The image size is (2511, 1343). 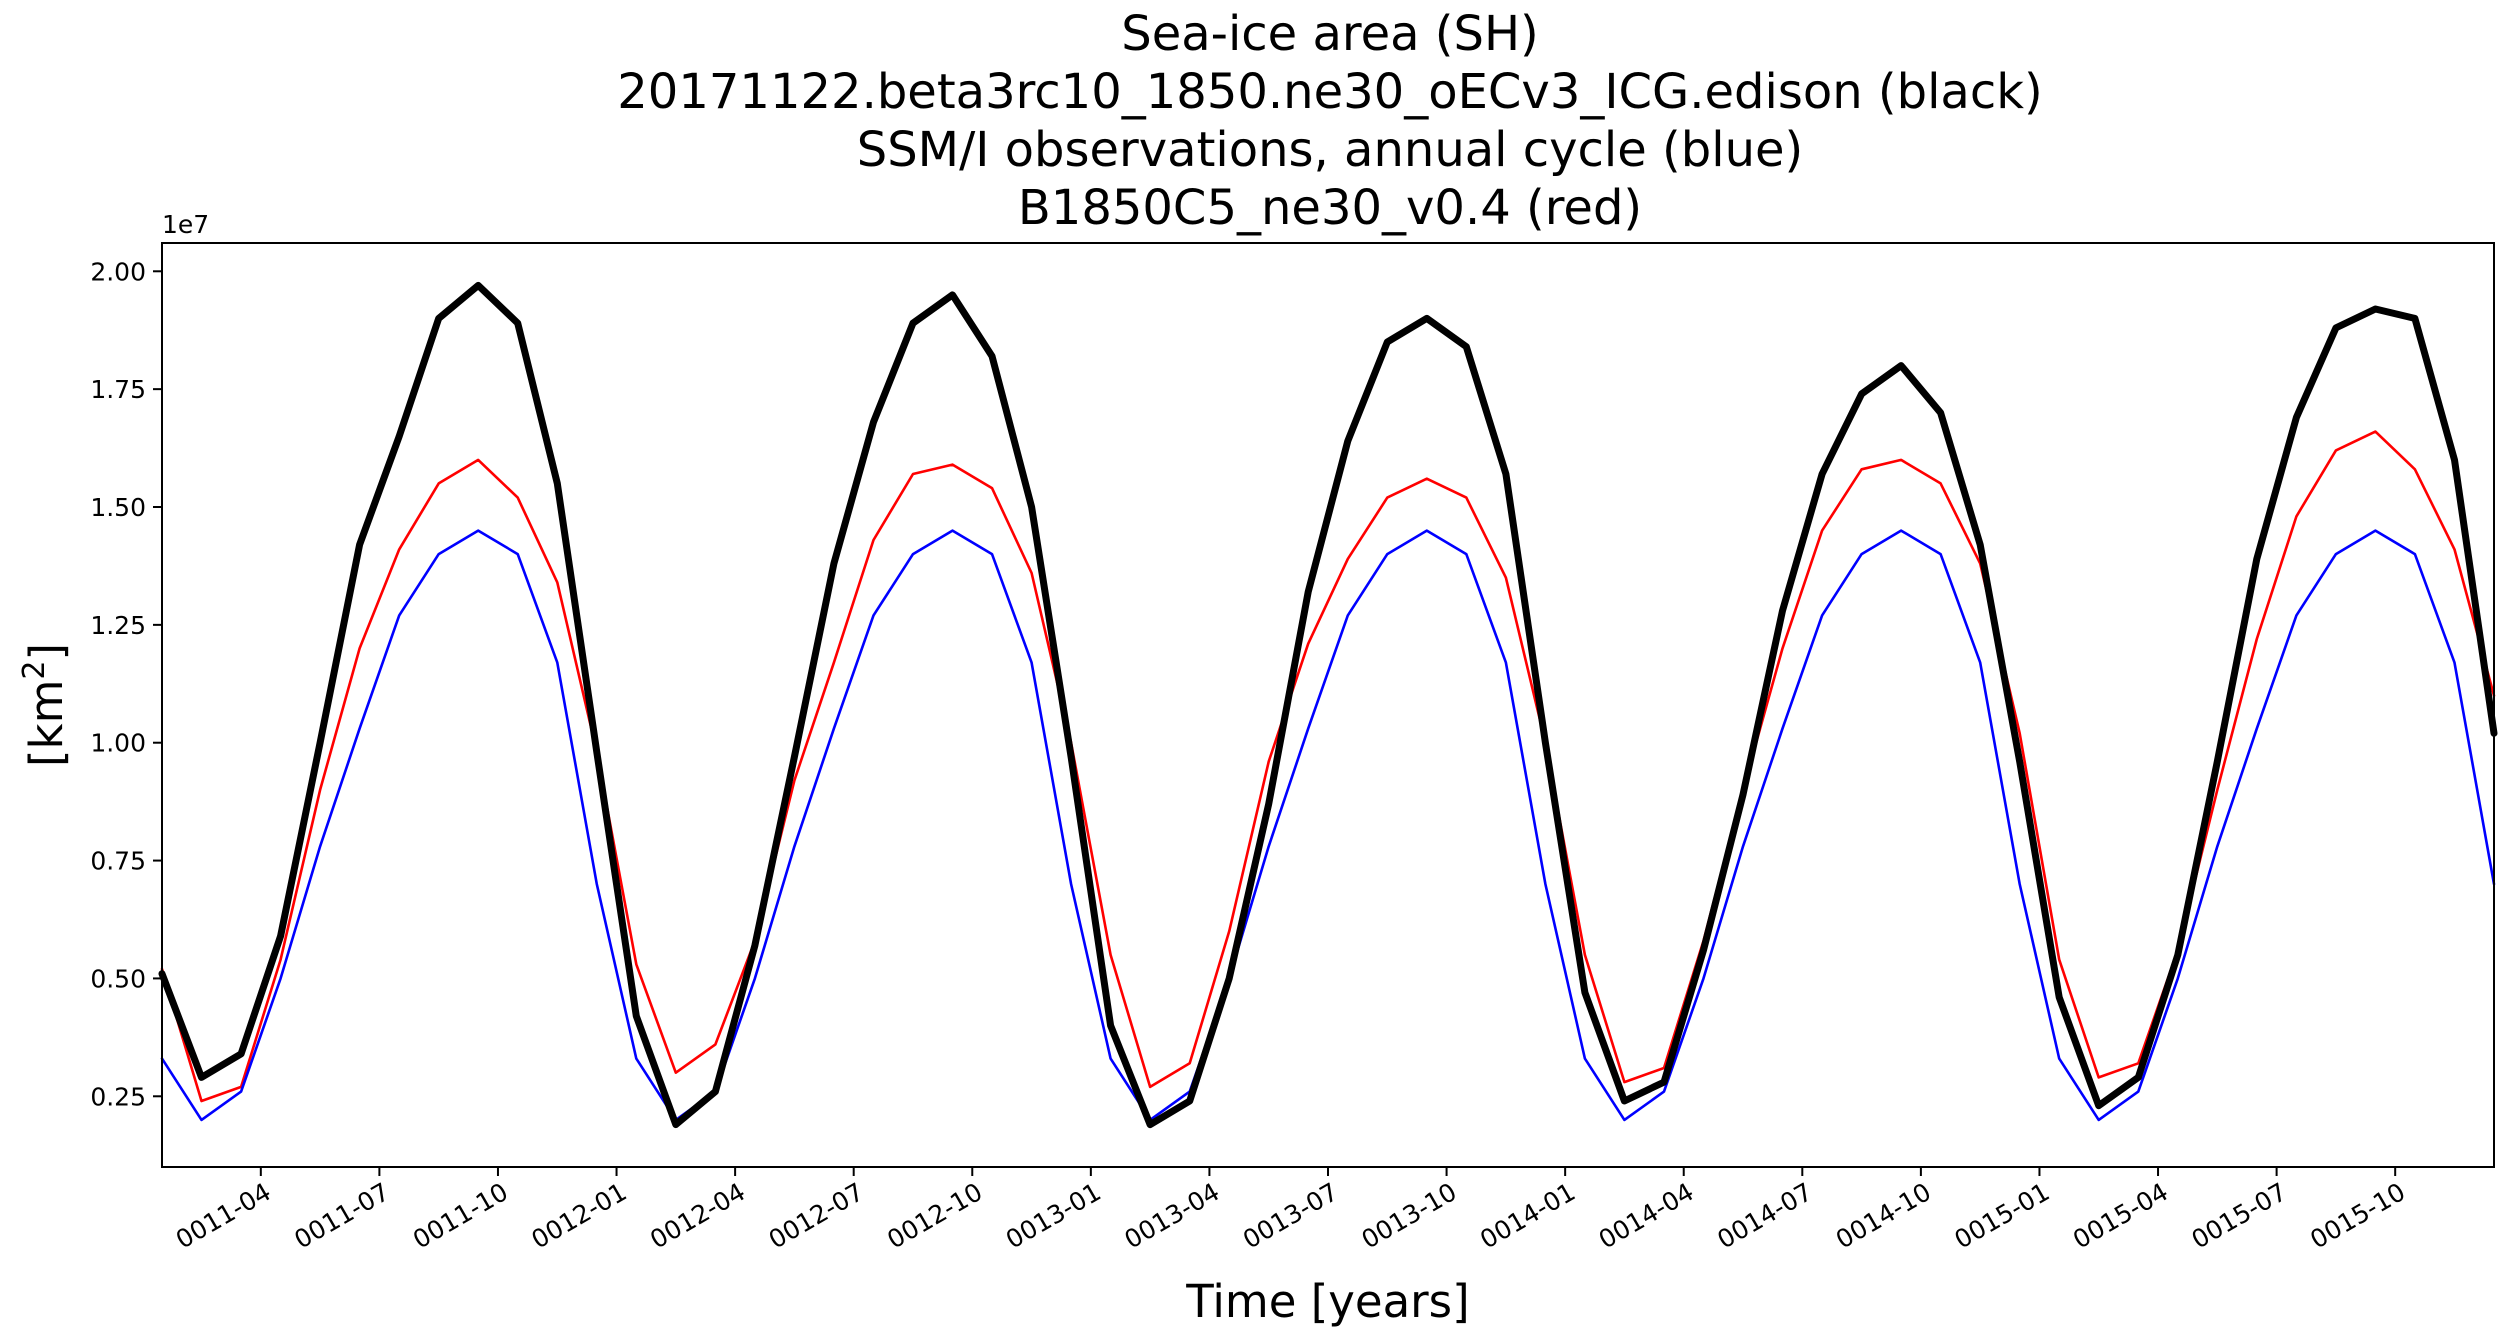 I want to click on x-tick-label: 0011-10, so click(x=460, y=1215).